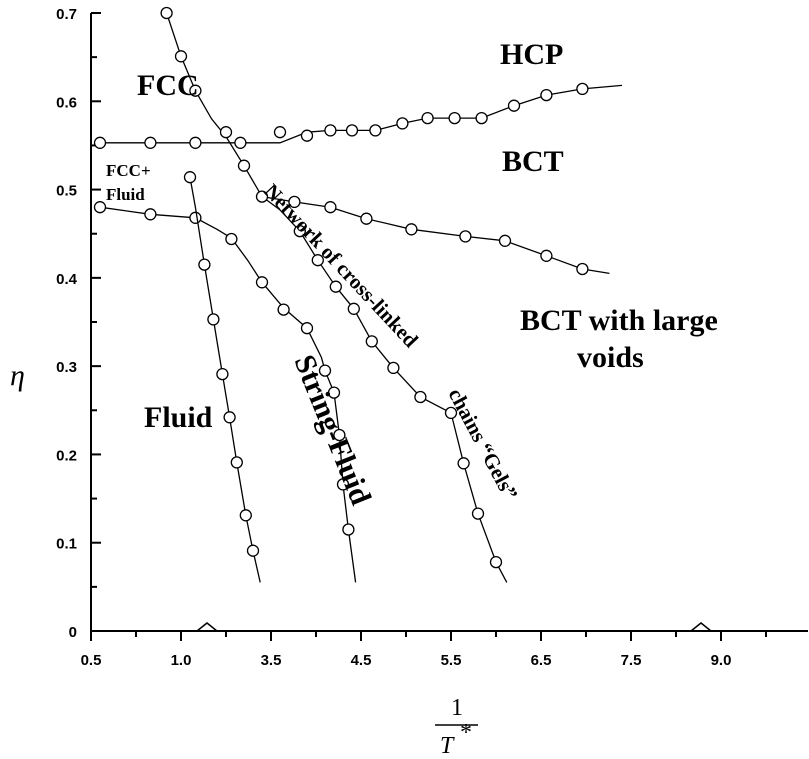 This screenshot has width=809, height=759. I want to click on region-label-string-fluid: String-Fluid, so click(333, 429).